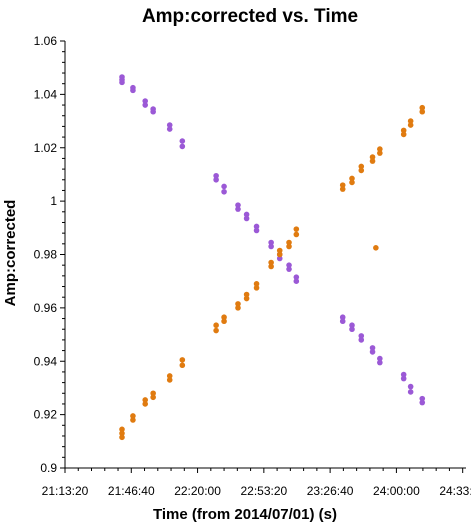 The width and height of the screenshot is (471, 524). What do you see at coordinates (455, 491) in the screenshot?
I see `x-tick-label: 24:33:20` at bounding box center [455, 491].